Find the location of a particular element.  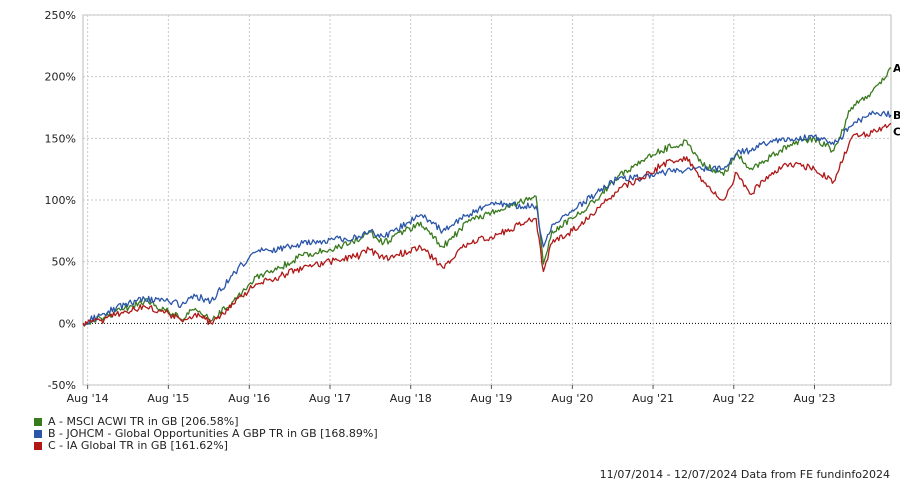

y-axis-ticks: 250% 200% 150% 100% 50% 0% -50% is located at coordinates (60, 200).